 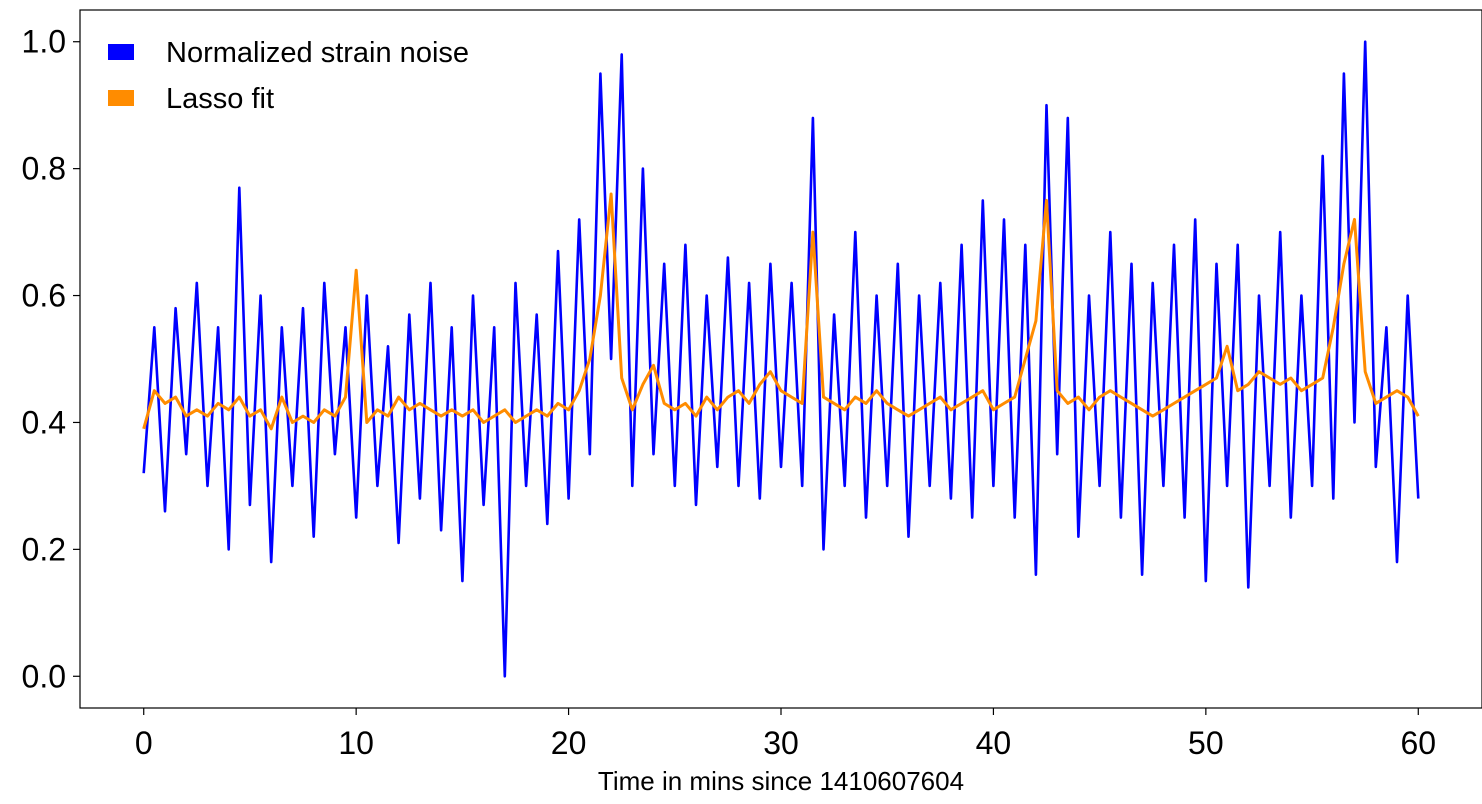 What do you see at coordinates (44, 676) in the screenshot?
I see `y-tick-label: 0.0` at bounding box center [44, 676].